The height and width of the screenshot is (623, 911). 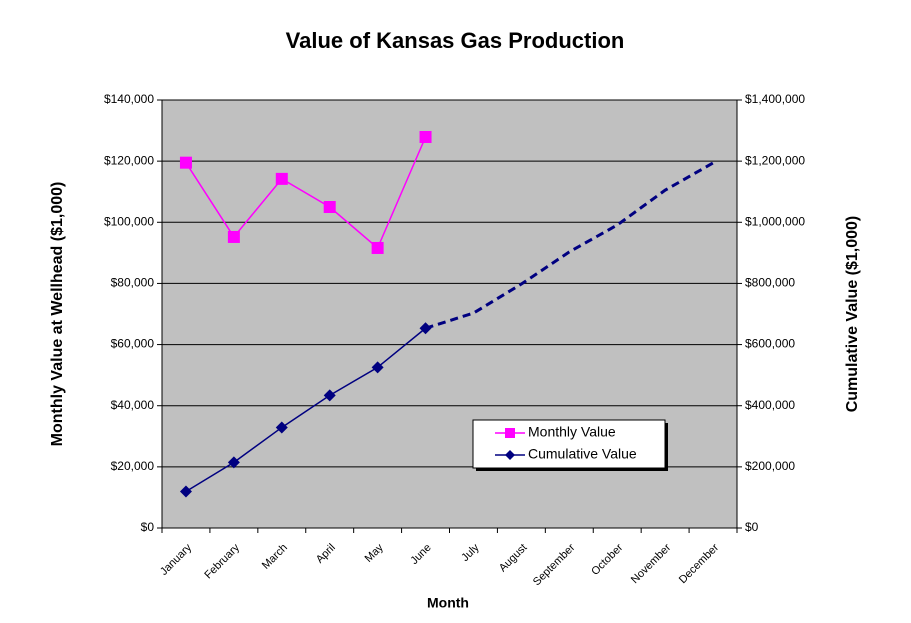 What do you see at coordinates (133, 283) in the screenshot?
I see `y-tick-label: $80,000` at bounding box center [133, 283].